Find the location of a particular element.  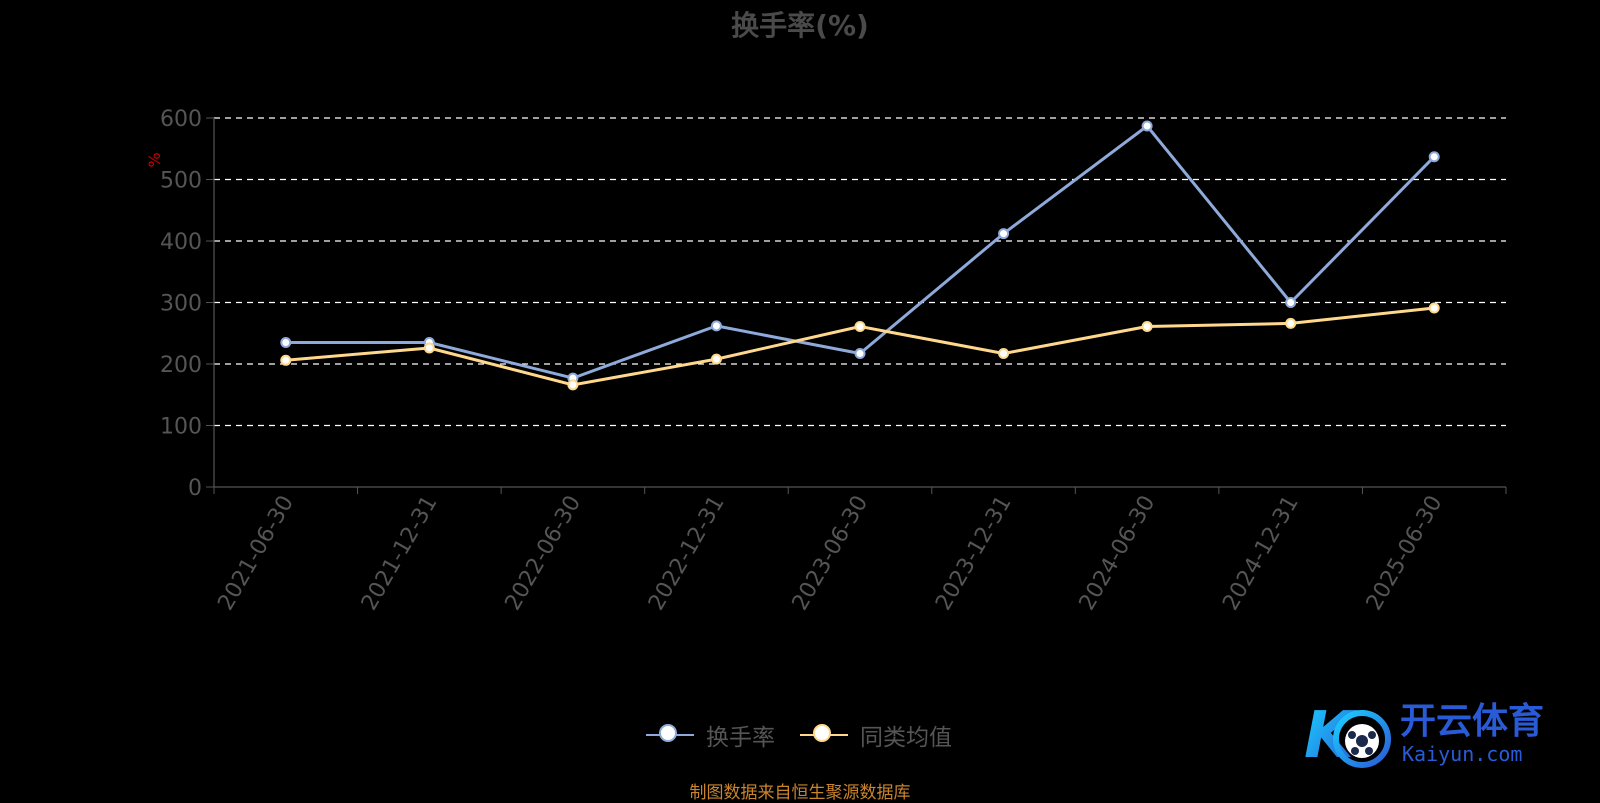

watermark-logo: K 开云体育 Kaiyun.com is located at coordinates (1424, 736).